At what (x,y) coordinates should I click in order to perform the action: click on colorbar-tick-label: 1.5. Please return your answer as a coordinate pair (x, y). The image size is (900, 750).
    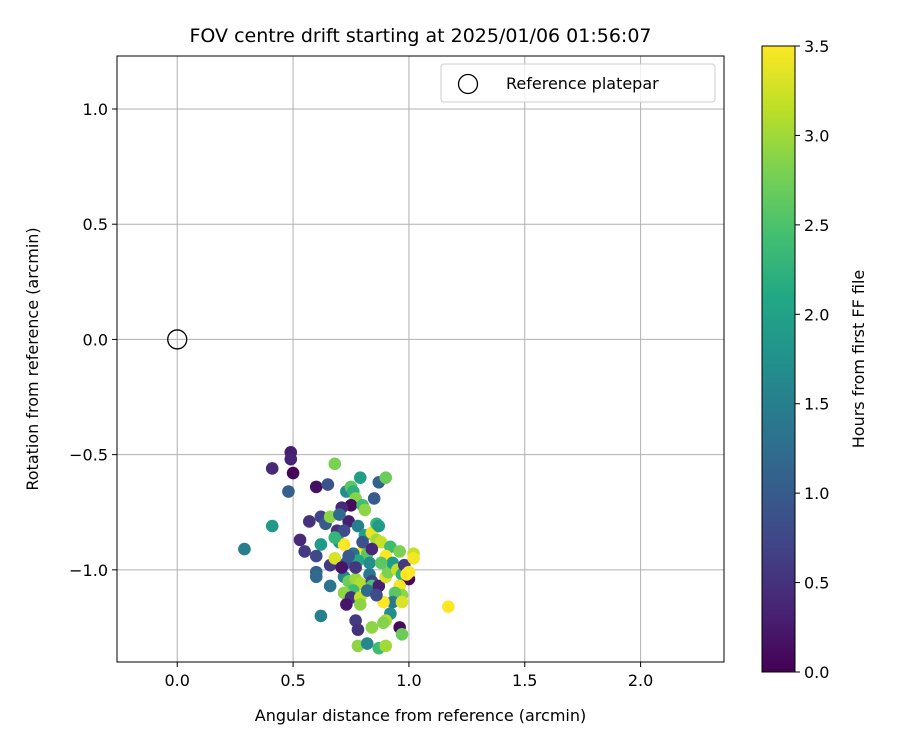
    Looking at the image, I should click on (816, 404).